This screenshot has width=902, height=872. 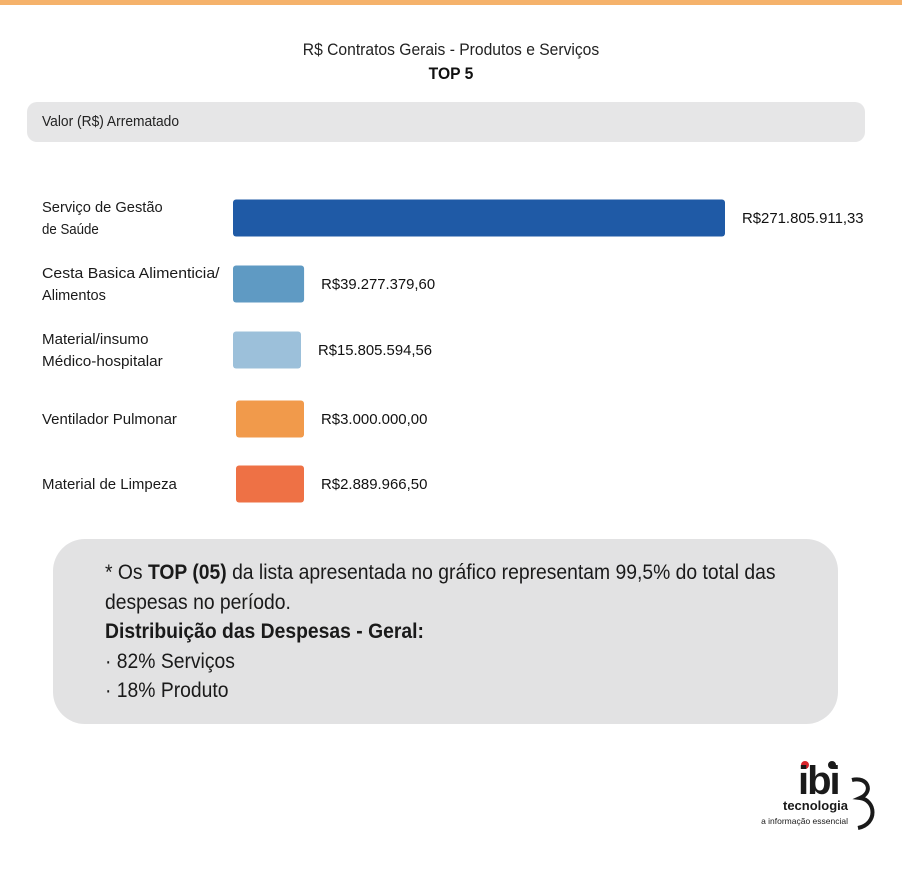 What do you see at coordinates (805, 765) in the screenshot?
I see `logo-i-dot-red` at bounding box center [805, 765].